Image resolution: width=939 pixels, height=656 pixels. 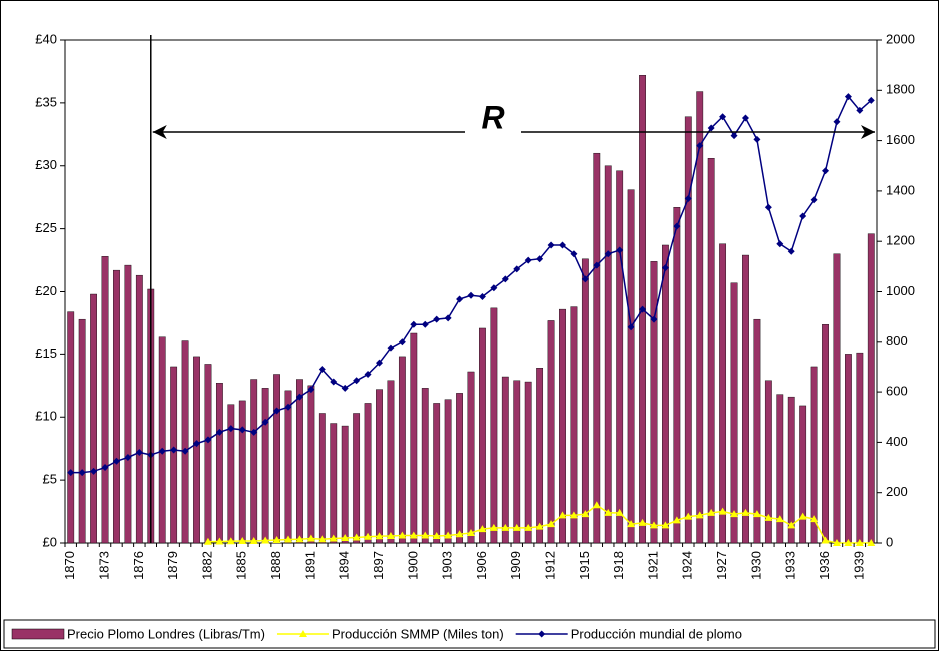 I want to click on y-tick-label: £10, so click(x=46, y=416).